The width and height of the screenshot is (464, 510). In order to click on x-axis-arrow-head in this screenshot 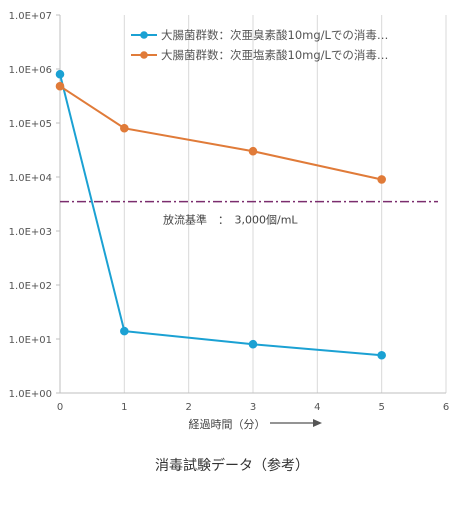, I will do `click(317, 423)`.